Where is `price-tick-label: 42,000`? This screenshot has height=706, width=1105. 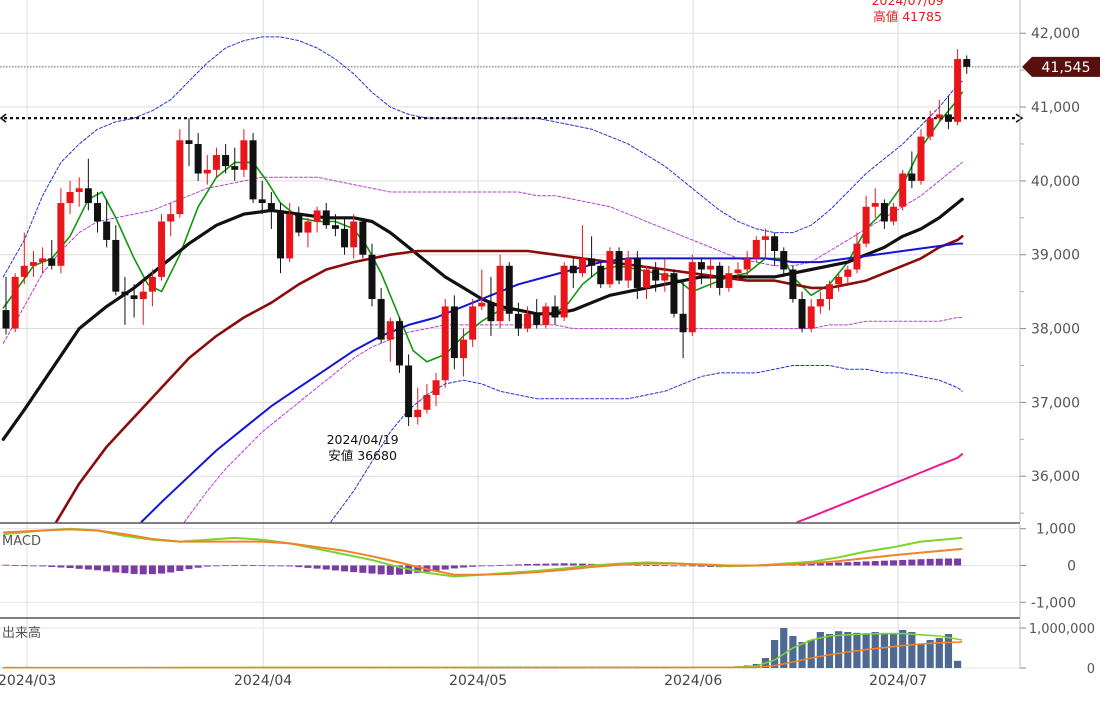 price-tick-label: 42,000 is located at coordinates (1055, 34).